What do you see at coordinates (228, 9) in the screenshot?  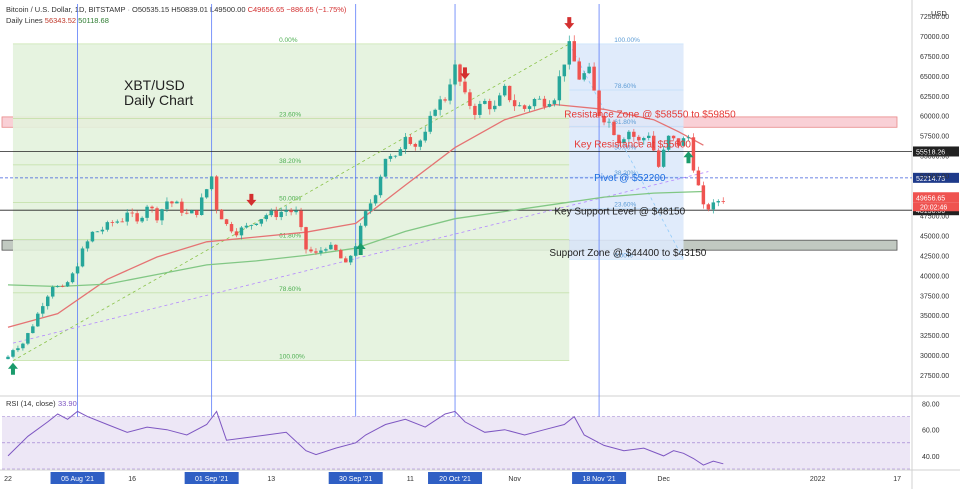 I see `ohlc-low: L49500.00` at bounding box center [228, 9].